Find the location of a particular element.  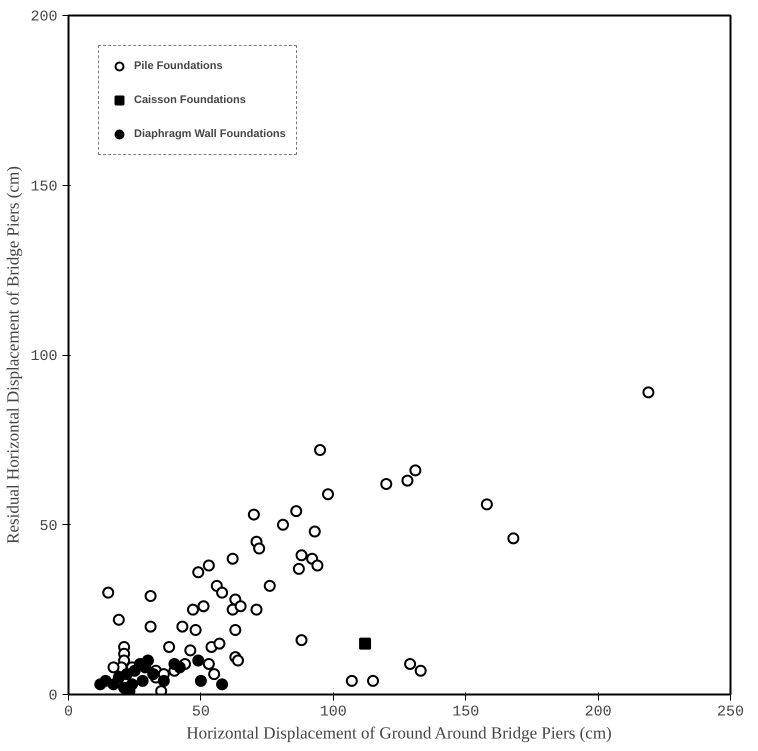

y-axis-title: Residual Horizontal Displacement of Bridge Piers (cm) is located at coordinates (12, 355).